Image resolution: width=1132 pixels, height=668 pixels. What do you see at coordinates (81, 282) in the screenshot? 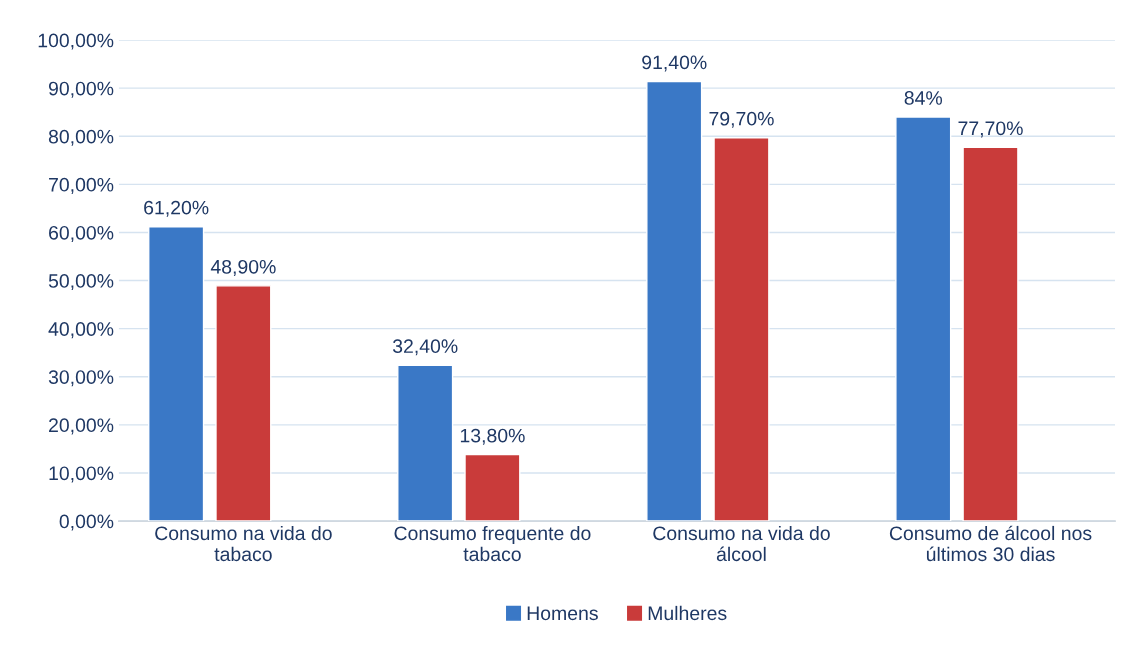
I see `y-tick-label: 50,00%` at bounding box center [81, 282].